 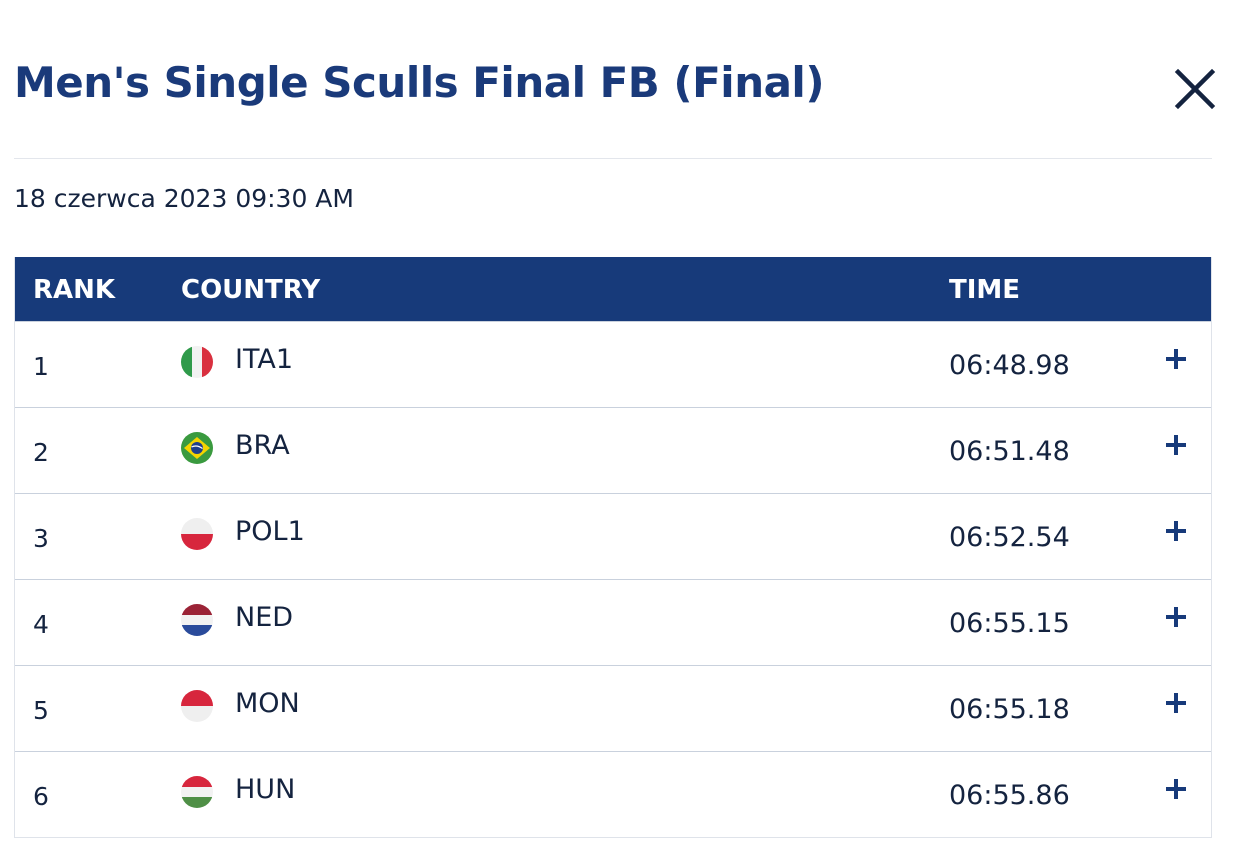 What do you see at coordinates (1009, 451) in the screenshot?
I see `row-time: 06:51.48` at bounding box center [1009, 451].